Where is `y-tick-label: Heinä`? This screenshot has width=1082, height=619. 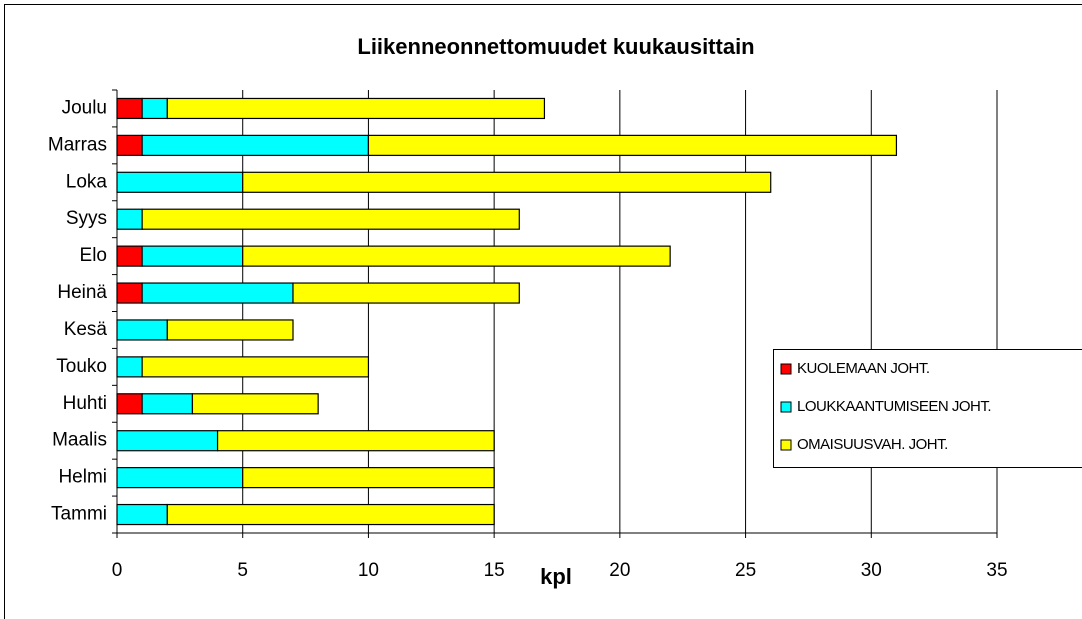
y-tick-label: Heinä is located at coordinates (82, 292).